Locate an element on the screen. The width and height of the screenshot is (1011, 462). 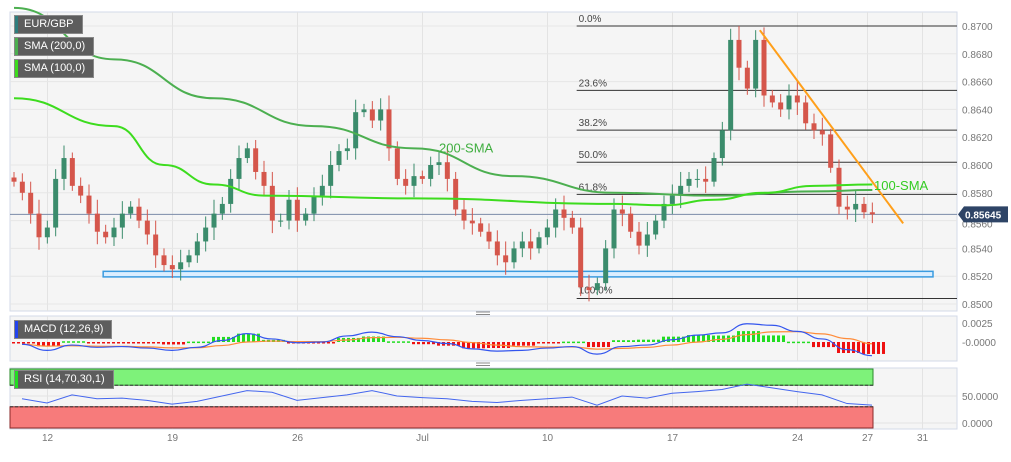
y-tick-label: 0.8520 is located at coordinates (977, 277).